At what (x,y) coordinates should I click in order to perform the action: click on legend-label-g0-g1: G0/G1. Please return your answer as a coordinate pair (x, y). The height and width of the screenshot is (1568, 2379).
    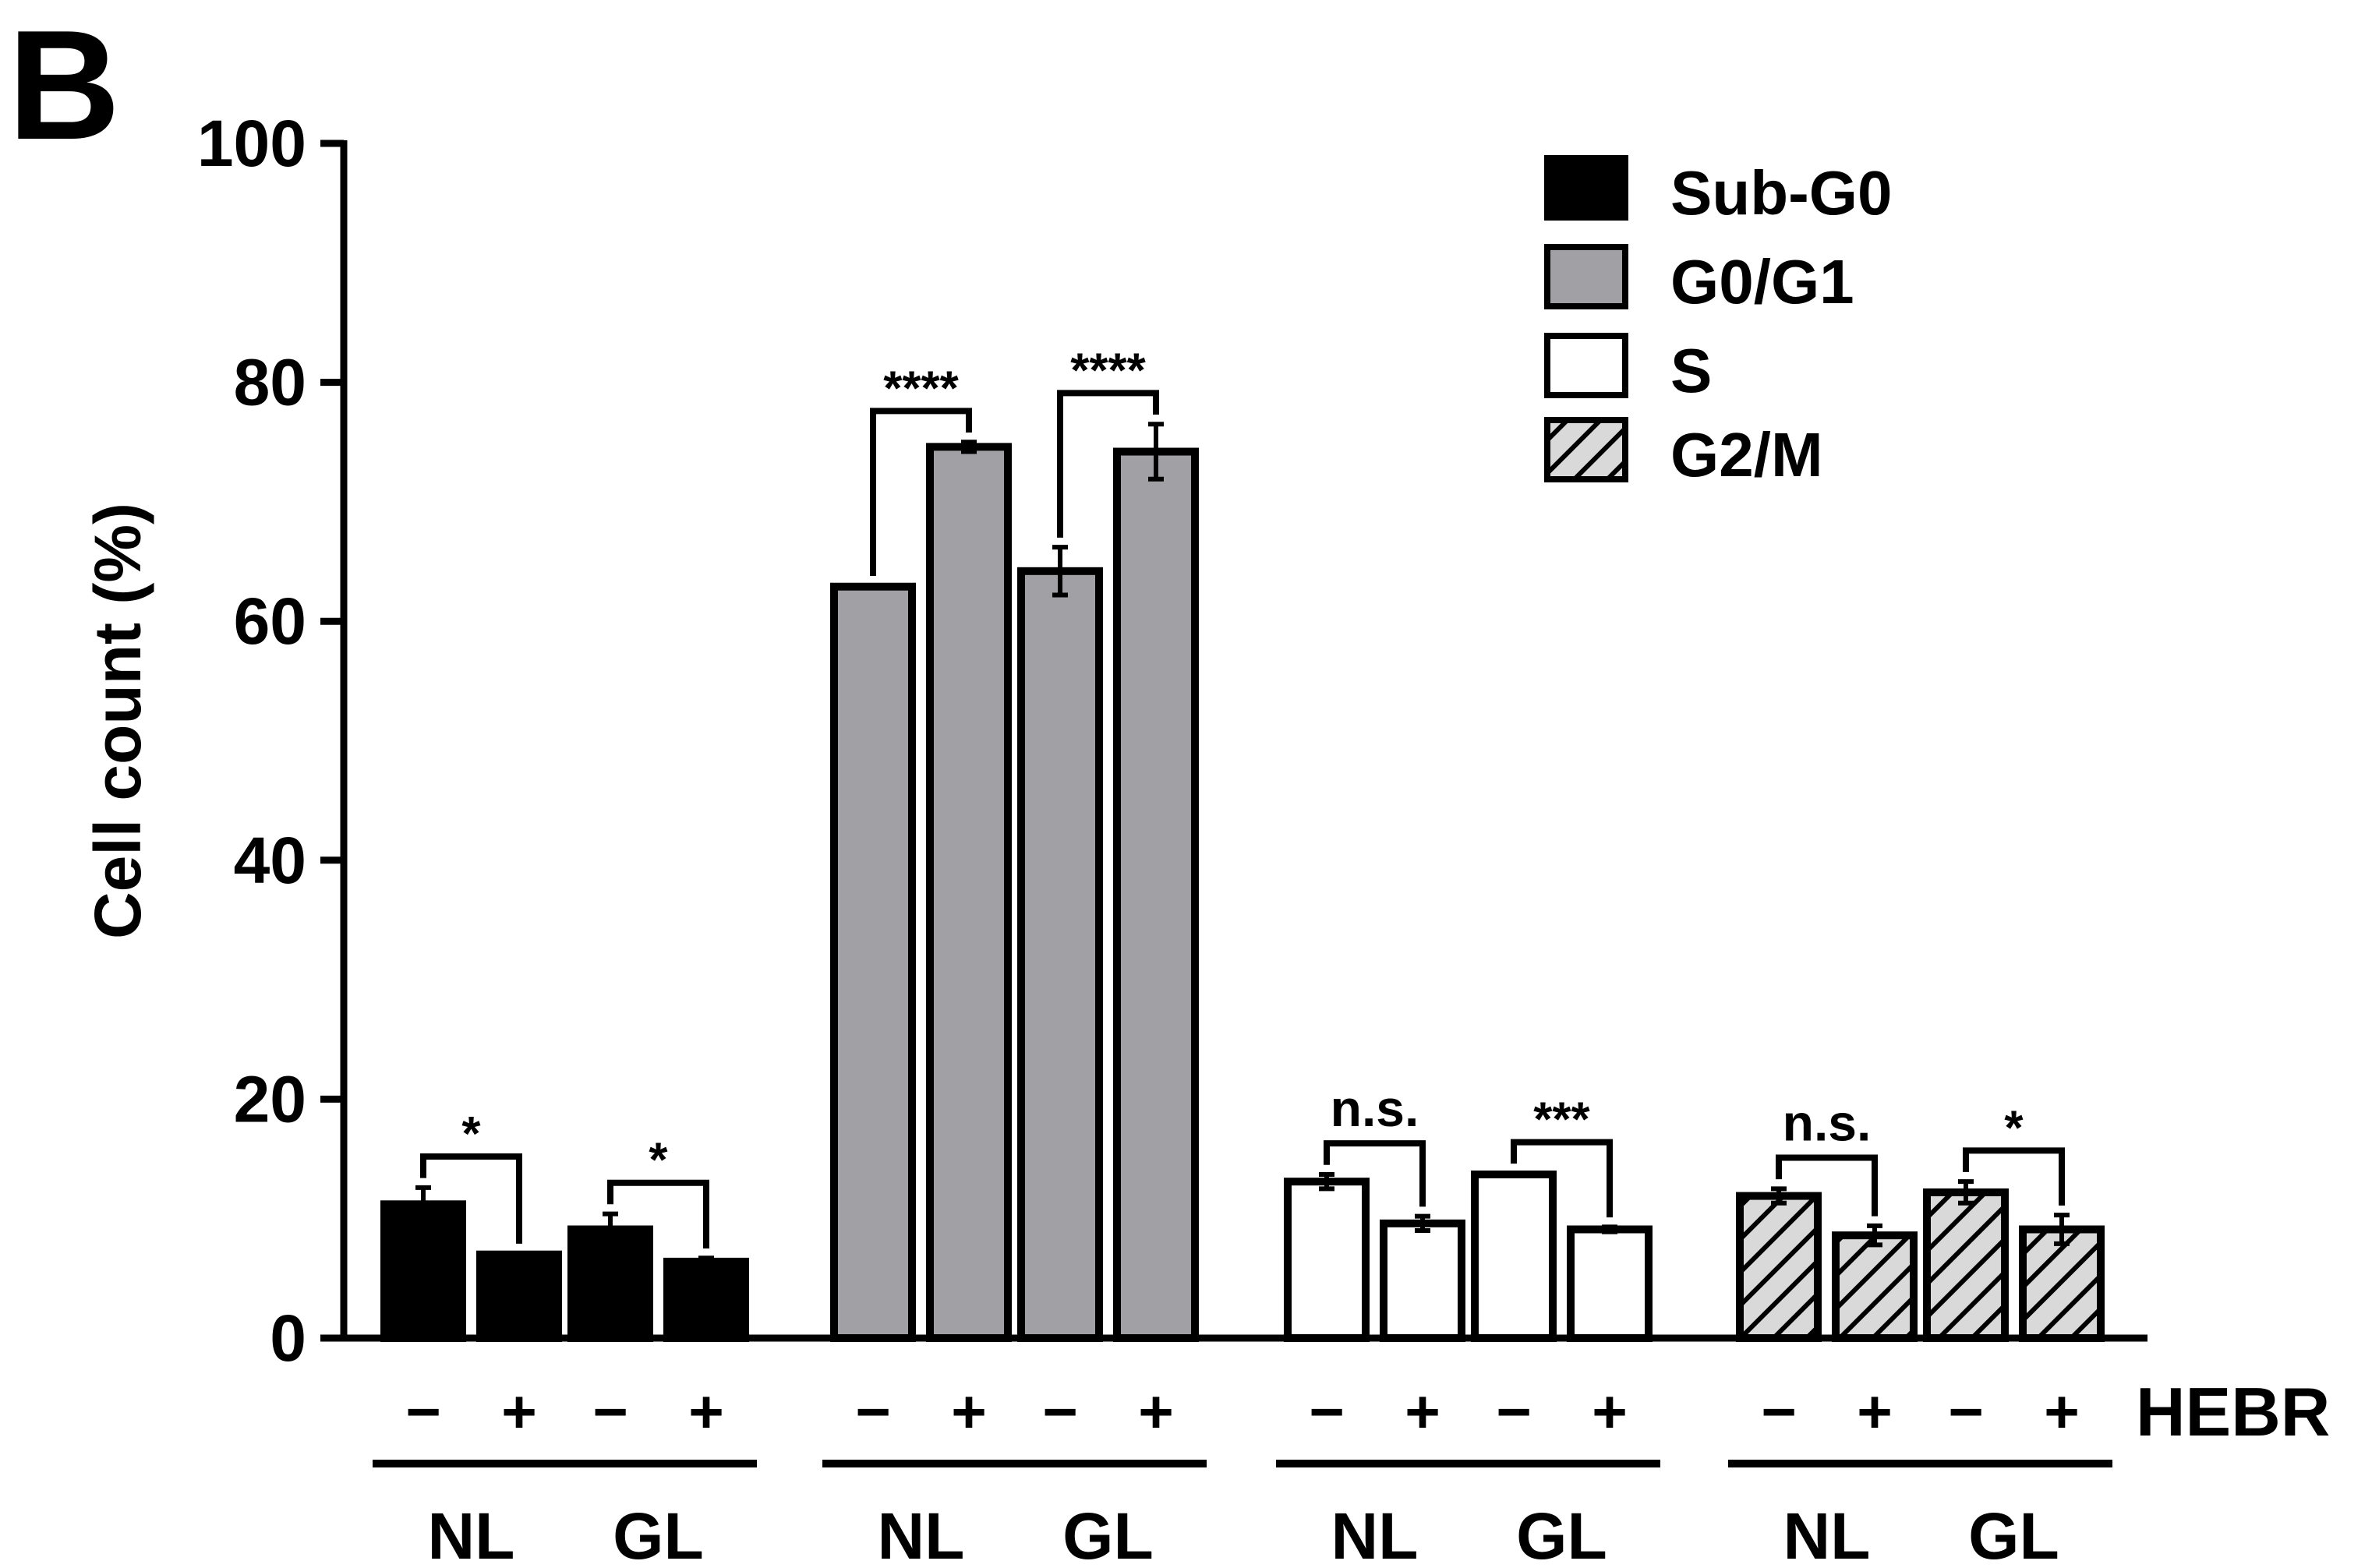
    Looking at the image, I should click on (1762, 281).